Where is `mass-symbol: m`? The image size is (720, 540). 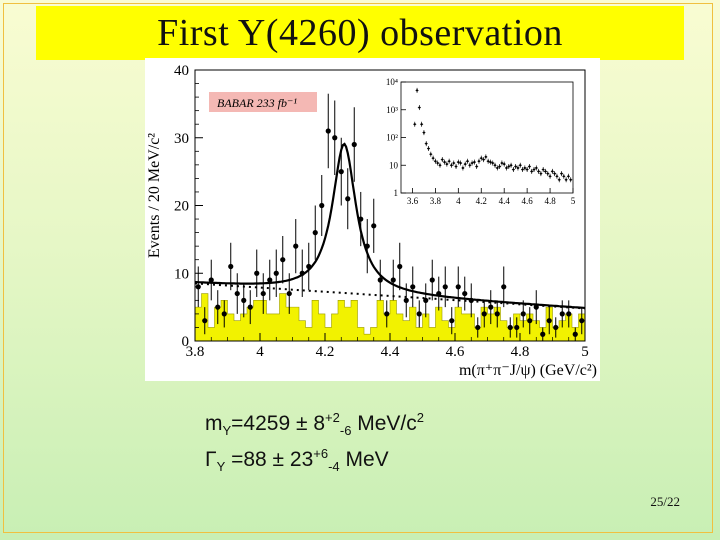
mass-symbol: m is located at coordinates (214, 423).